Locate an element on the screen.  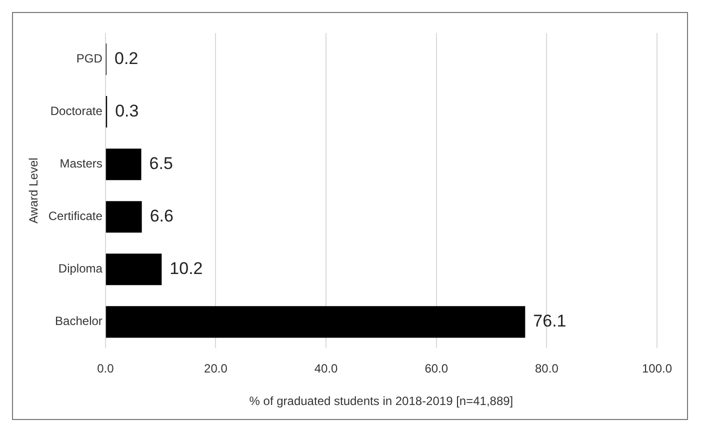
y-tick-label: Masters is located at coordinates (81, 163).